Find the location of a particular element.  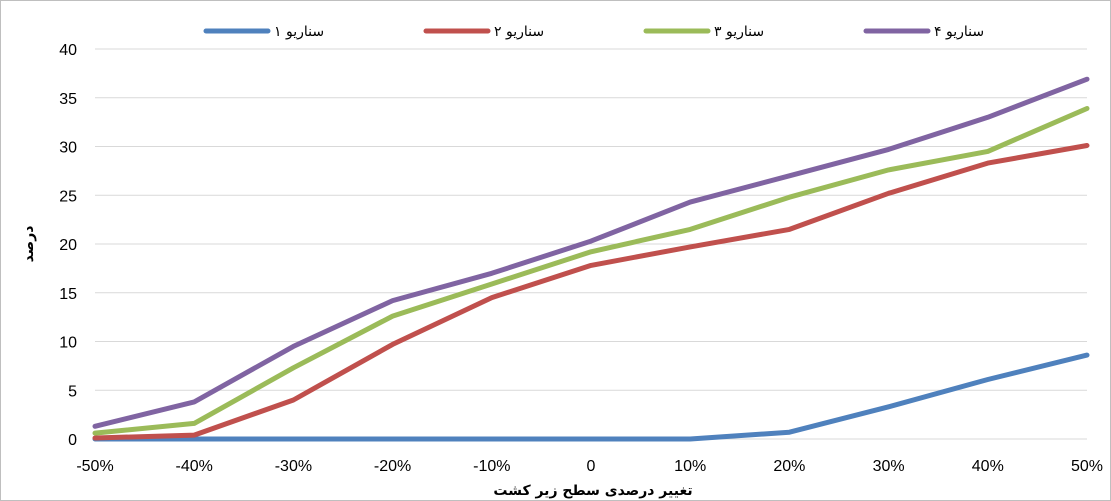

y-tick-label: 20 is located at coordinates (68, 245).